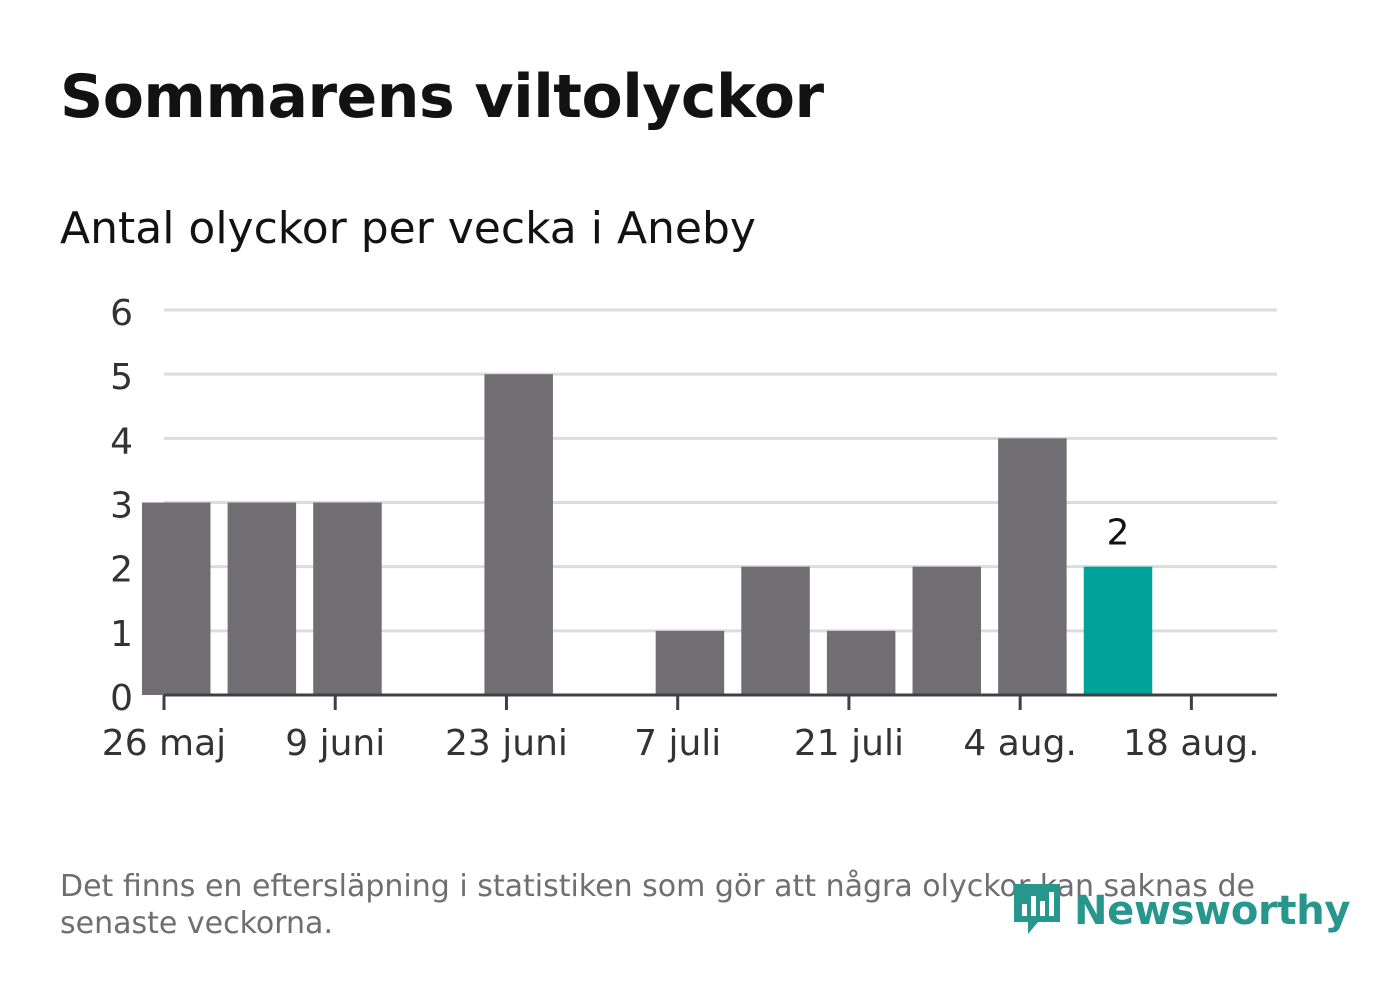  Describe the element at coordinates (1212, 911) in the screenshot. I see `brand-name: Newsworthy` at that location.